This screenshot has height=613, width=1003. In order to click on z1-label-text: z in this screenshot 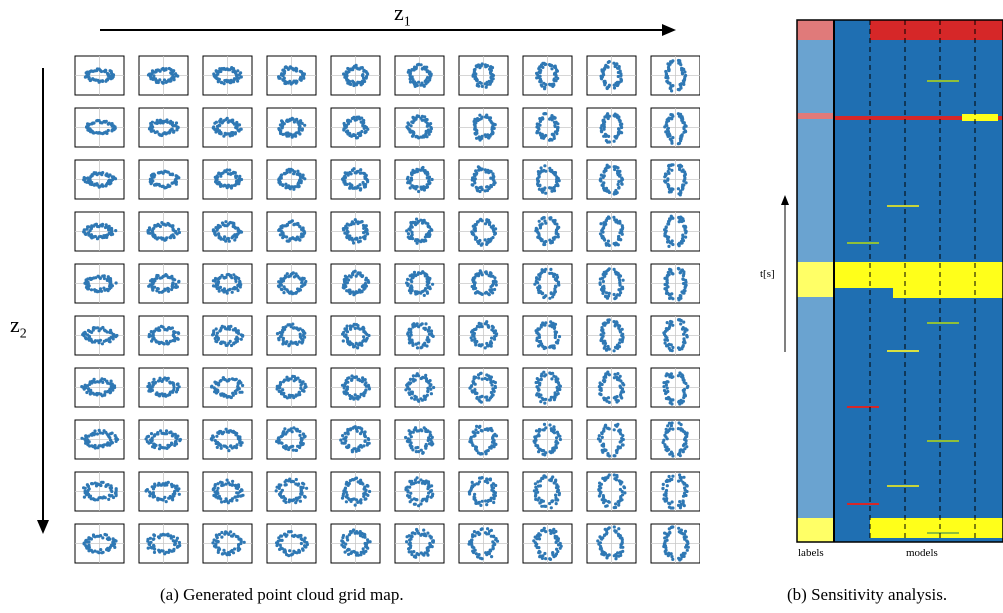, I will do `click(399, 12)`.